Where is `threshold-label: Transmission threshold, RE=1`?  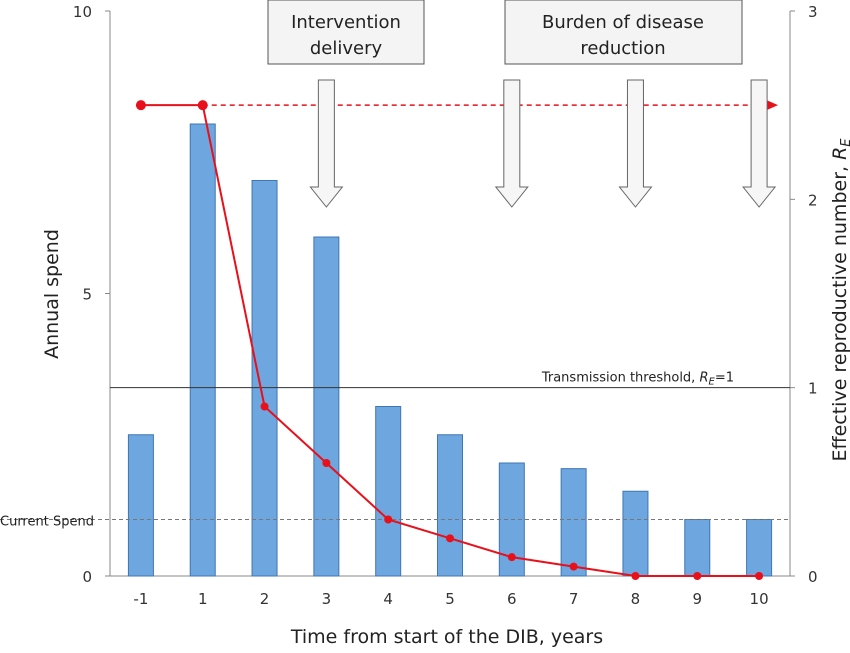
threshold-label: Transmission threshold, RE=1 is located at coordinates (637, 379).